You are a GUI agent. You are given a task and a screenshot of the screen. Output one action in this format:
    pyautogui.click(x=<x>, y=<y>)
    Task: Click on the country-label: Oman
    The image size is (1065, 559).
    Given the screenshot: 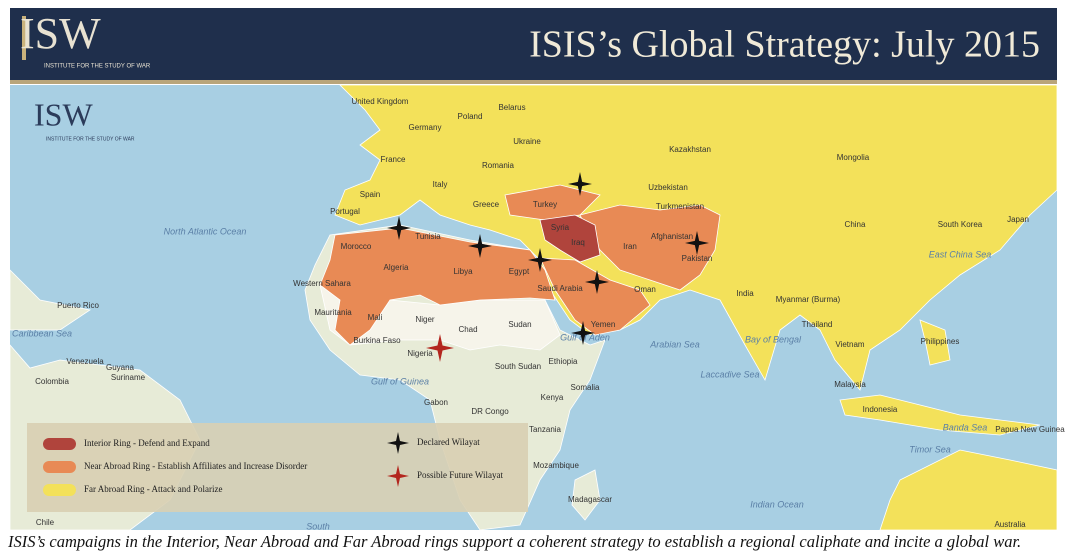 What is the action you would take?
    pyautogui.click(x=645, y=289)
    